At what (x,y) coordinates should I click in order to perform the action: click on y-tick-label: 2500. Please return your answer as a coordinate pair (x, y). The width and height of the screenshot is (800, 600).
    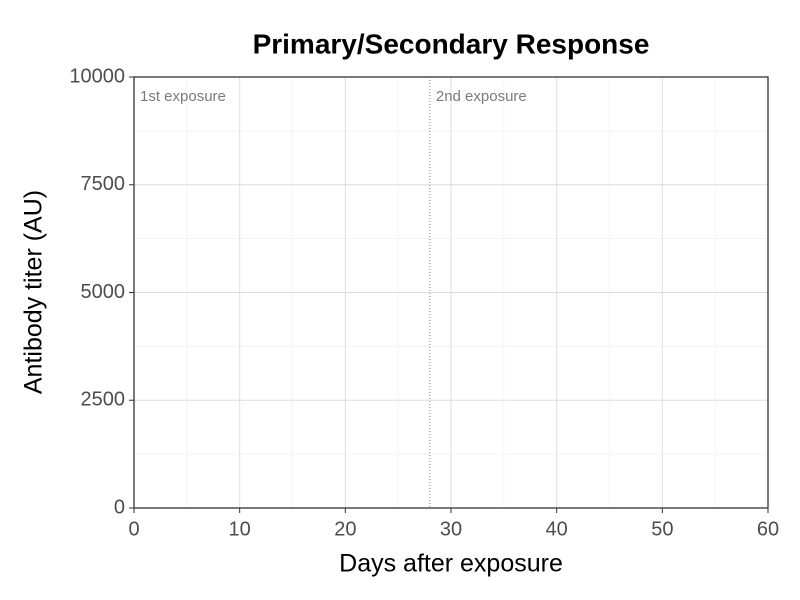
    Looking at the image, I should click on (103, 400).